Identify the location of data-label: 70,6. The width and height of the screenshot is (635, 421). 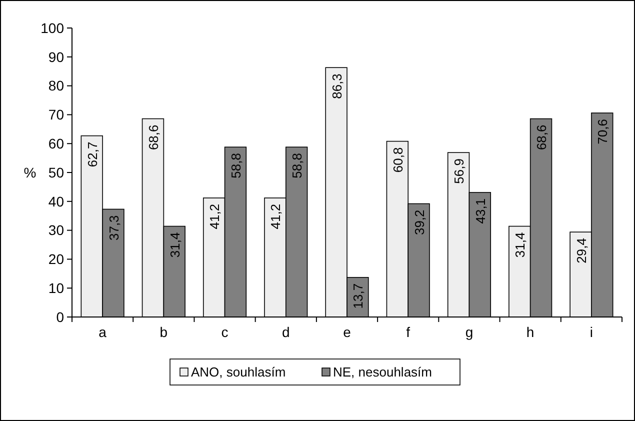
(602, 131).